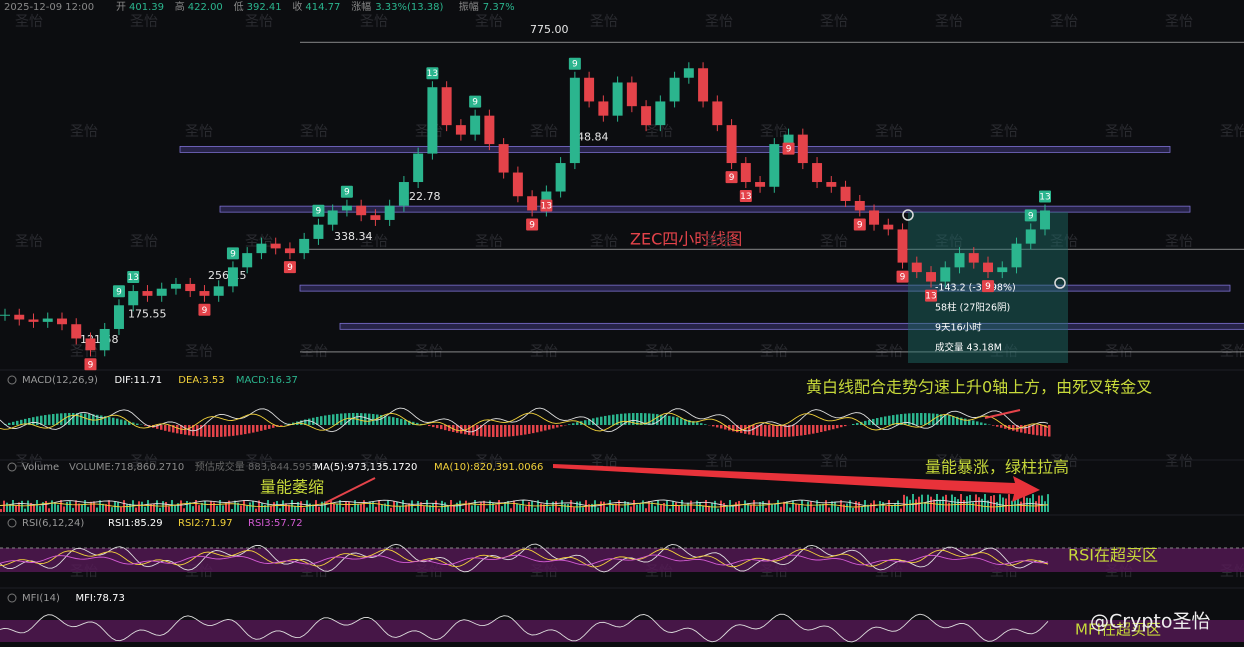 This screenshot has height=647, width=1244. I want to click on td-marker: 13, so click(1044, 197).